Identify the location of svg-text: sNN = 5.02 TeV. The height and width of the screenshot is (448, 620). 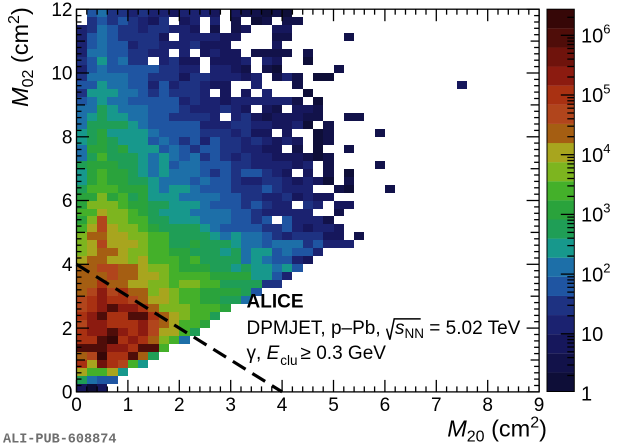
(458, 329).